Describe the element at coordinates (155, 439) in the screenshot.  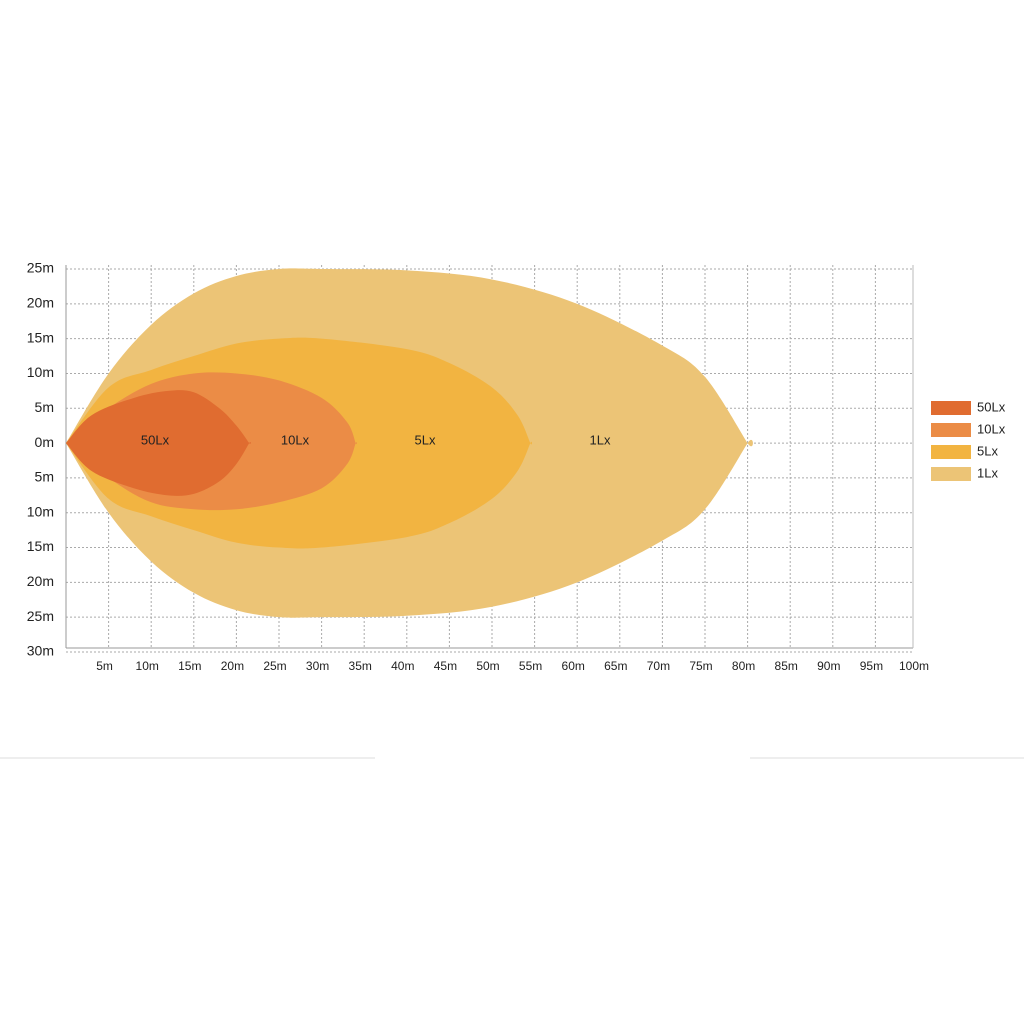
I see `zone-label: 50Lx` at that location.